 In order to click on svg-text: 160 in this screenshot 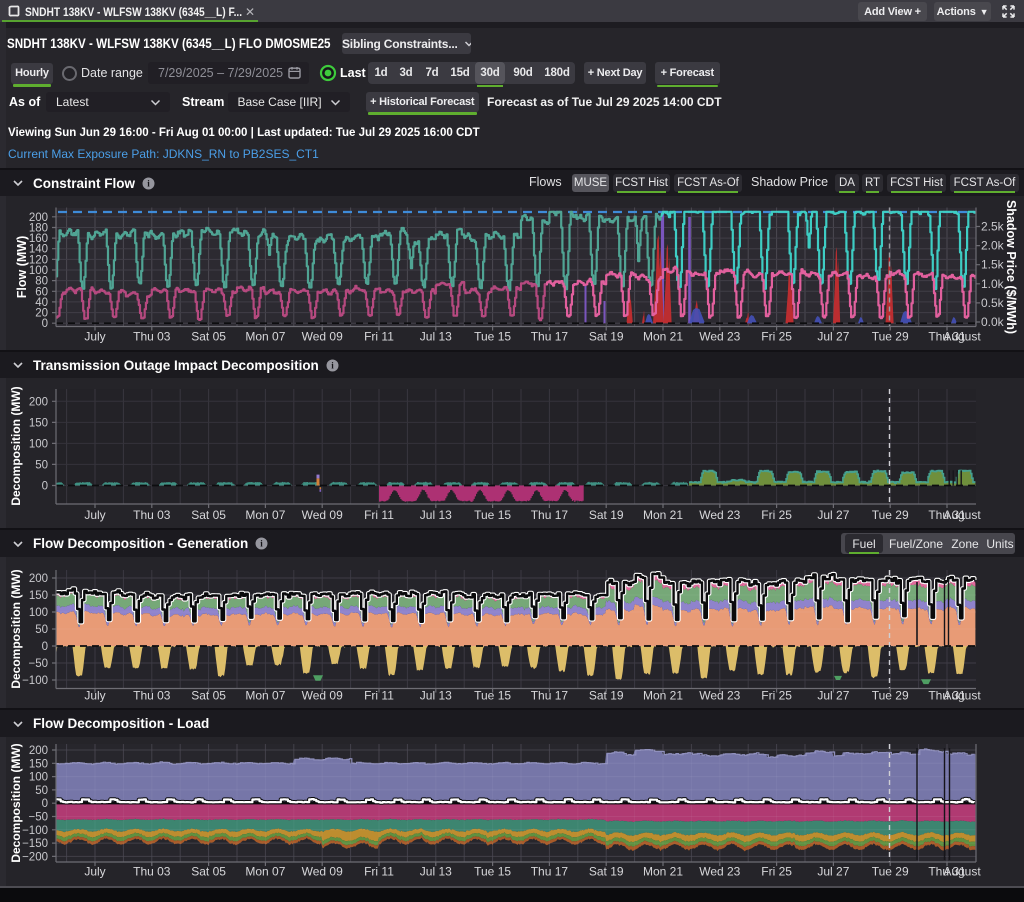, I will do `click(38, 239)`.